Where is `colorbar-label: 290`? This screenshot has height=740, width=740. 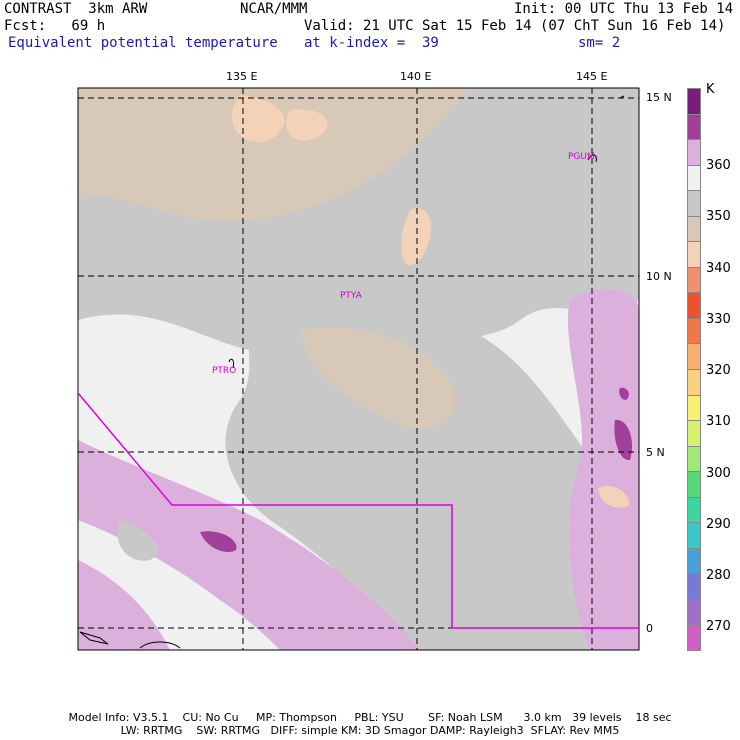 colorbar-label: 290 is located at coordinates (718, 524).